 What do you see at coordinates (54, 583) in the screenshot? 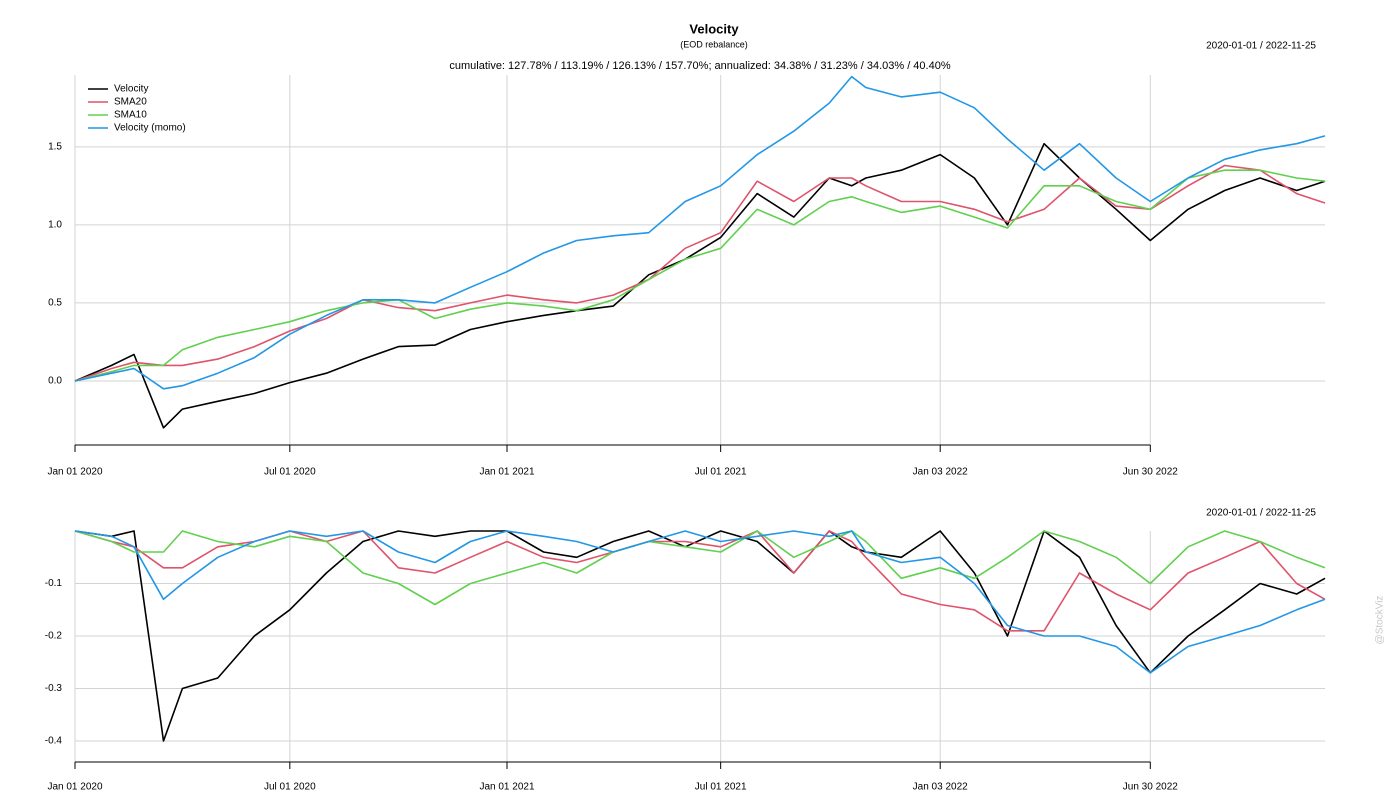
I see `y-tick-label: -0.1` at bounding box center [54, 583].